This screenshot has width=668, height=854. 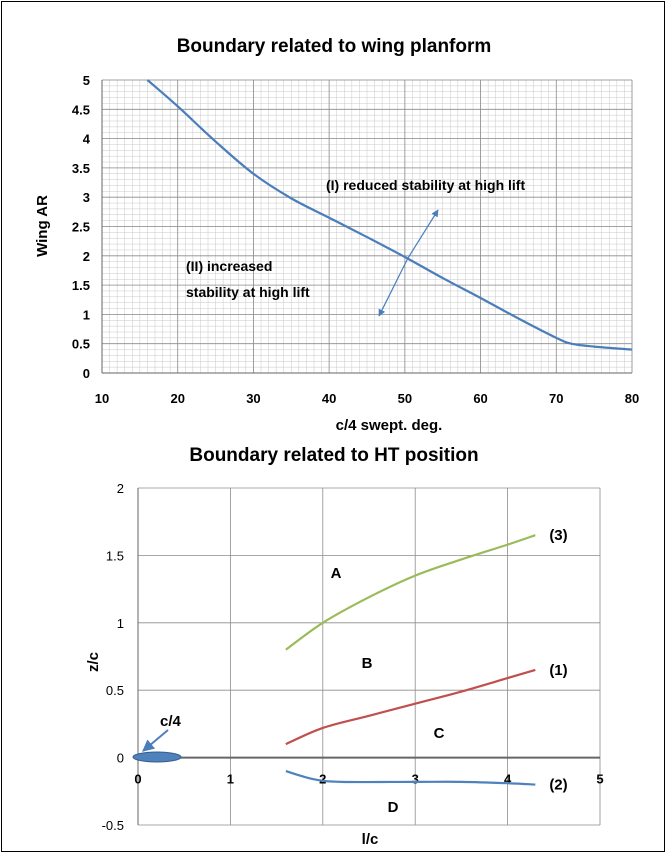 What do you see at coordinates (367, 663) in the screenshot?
I see `region-label-b: B` at bounding box center [367, 663].